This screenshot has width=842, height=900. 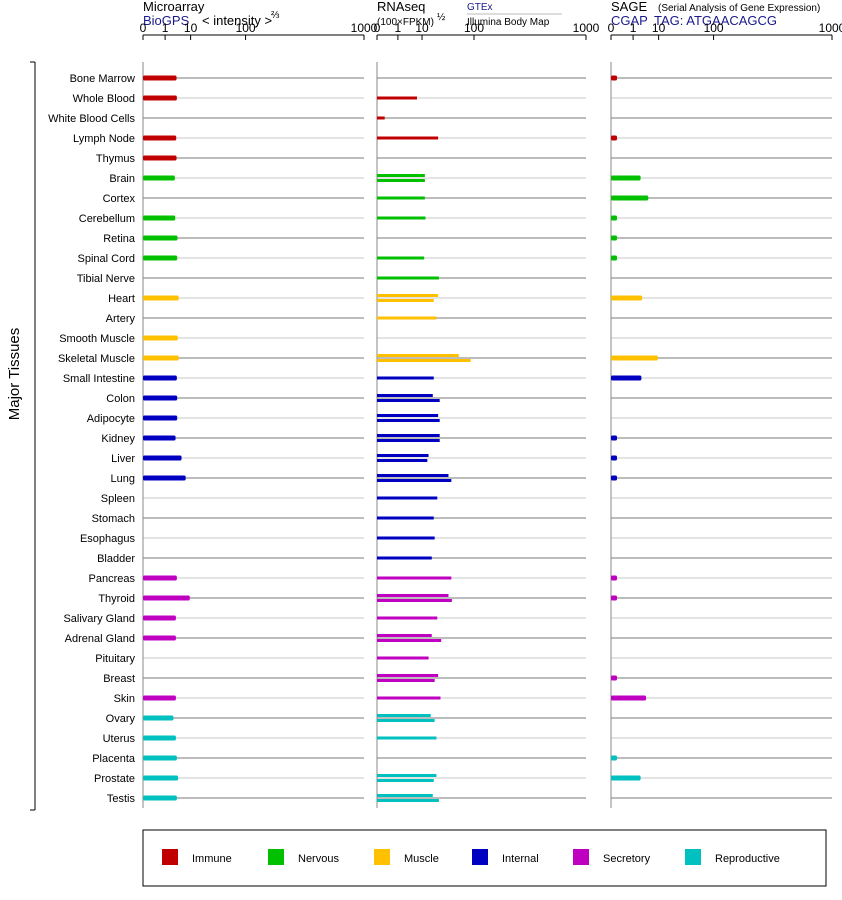 What do you see at coordinates (474, 28) in the screenshot?
I see `x-tick-label: 100` at bounding box center [474, 28].